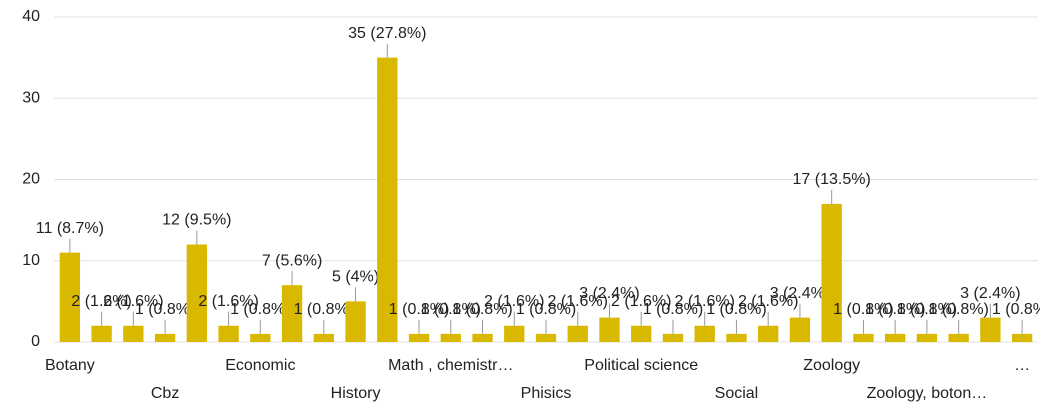 This screenshot has height=410, width=1040. I want to click on x-tick-label: Political science, so click(641, 365).